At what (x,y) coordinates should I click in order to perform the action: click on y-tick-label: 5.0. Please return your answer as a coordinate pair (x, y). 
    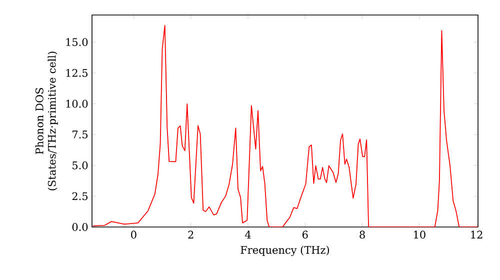
    Looking at the image, I should click on (80, 165).